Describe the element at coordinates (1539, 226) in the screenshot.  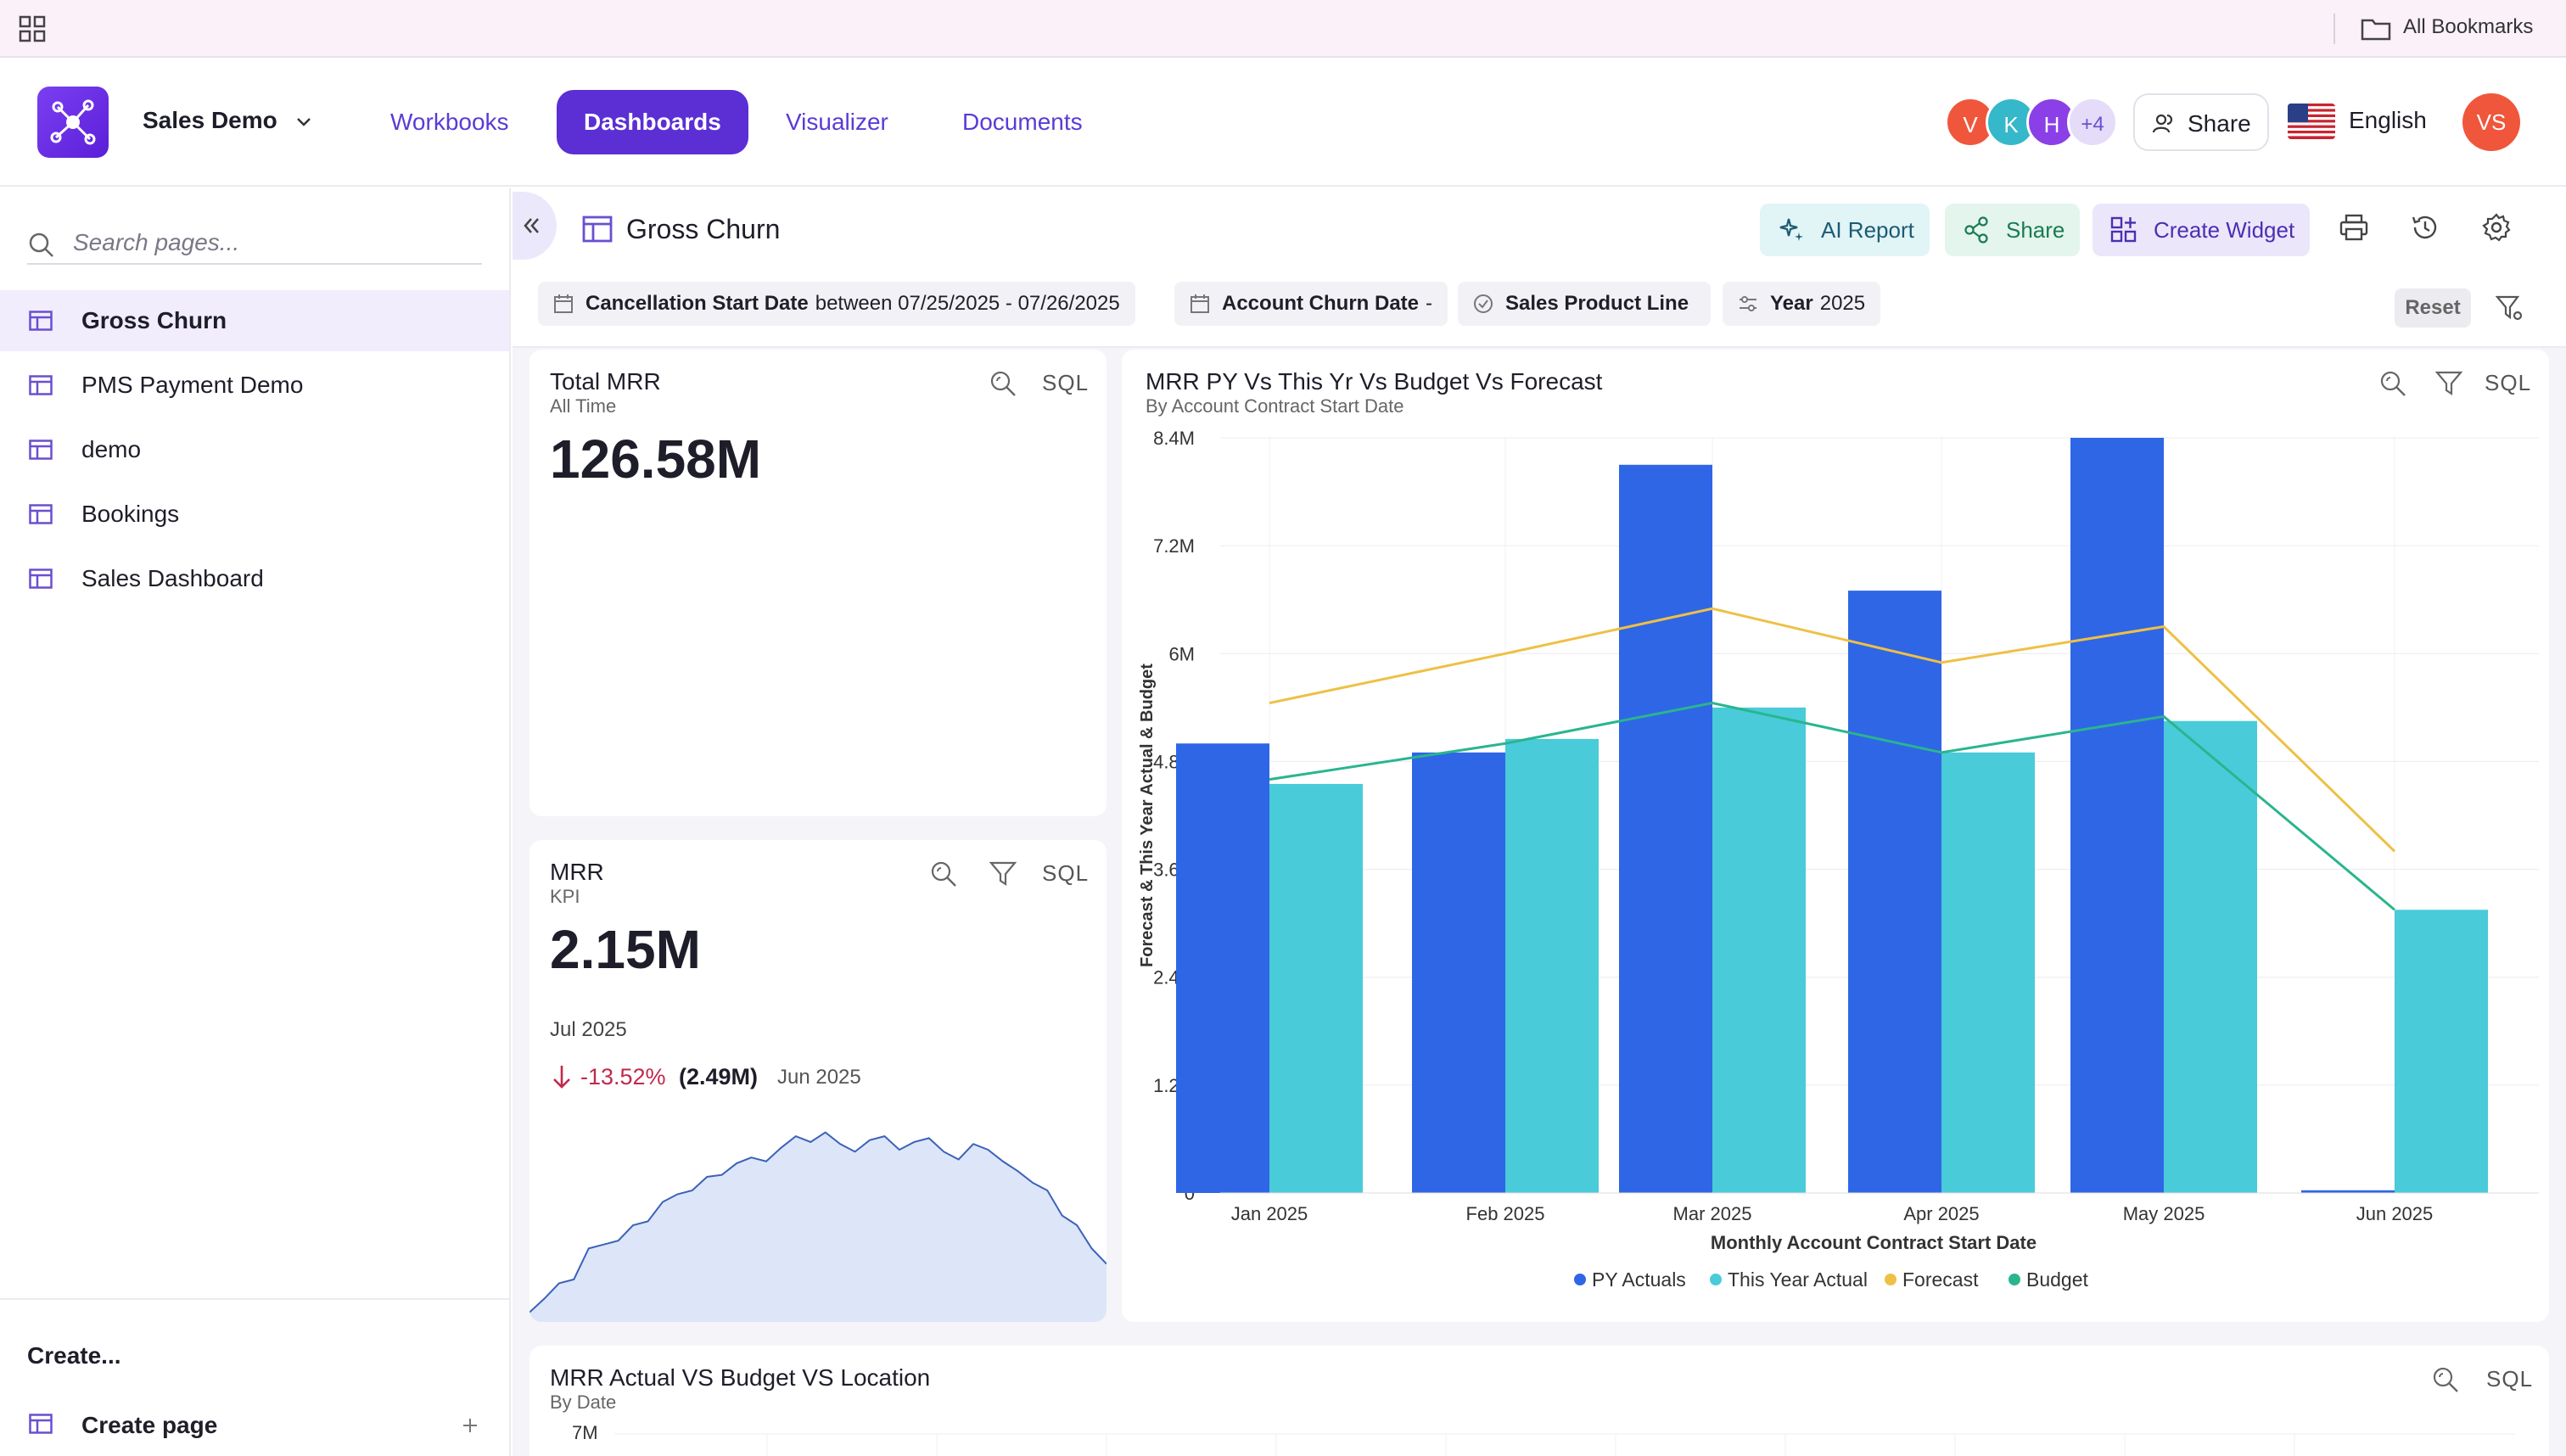
I see `title-bar: Gross Churn AI Report Share` at that location.